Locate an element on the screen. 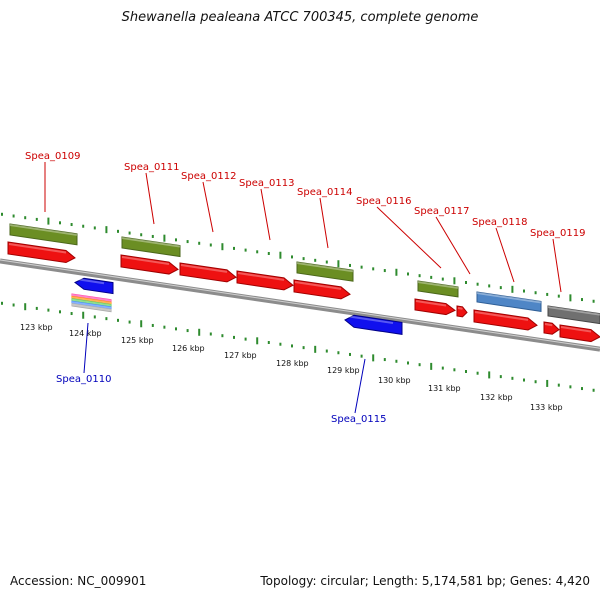  scale-label: 124 kbp is located at coordinates (85, 333).